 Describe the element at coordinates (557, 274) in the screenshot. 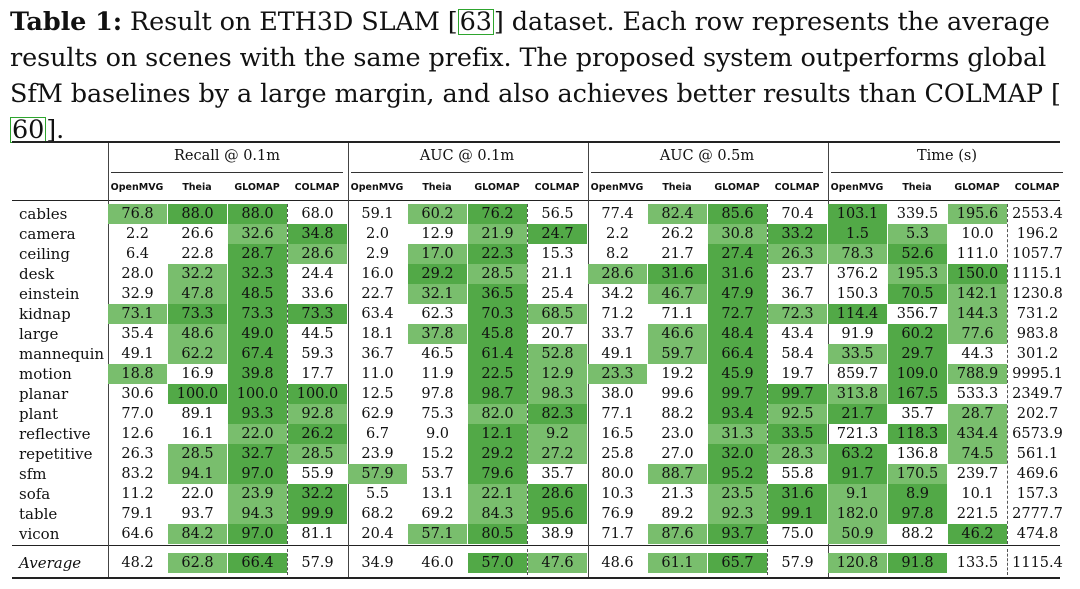

I see `table-cell: 21.1` at that location.